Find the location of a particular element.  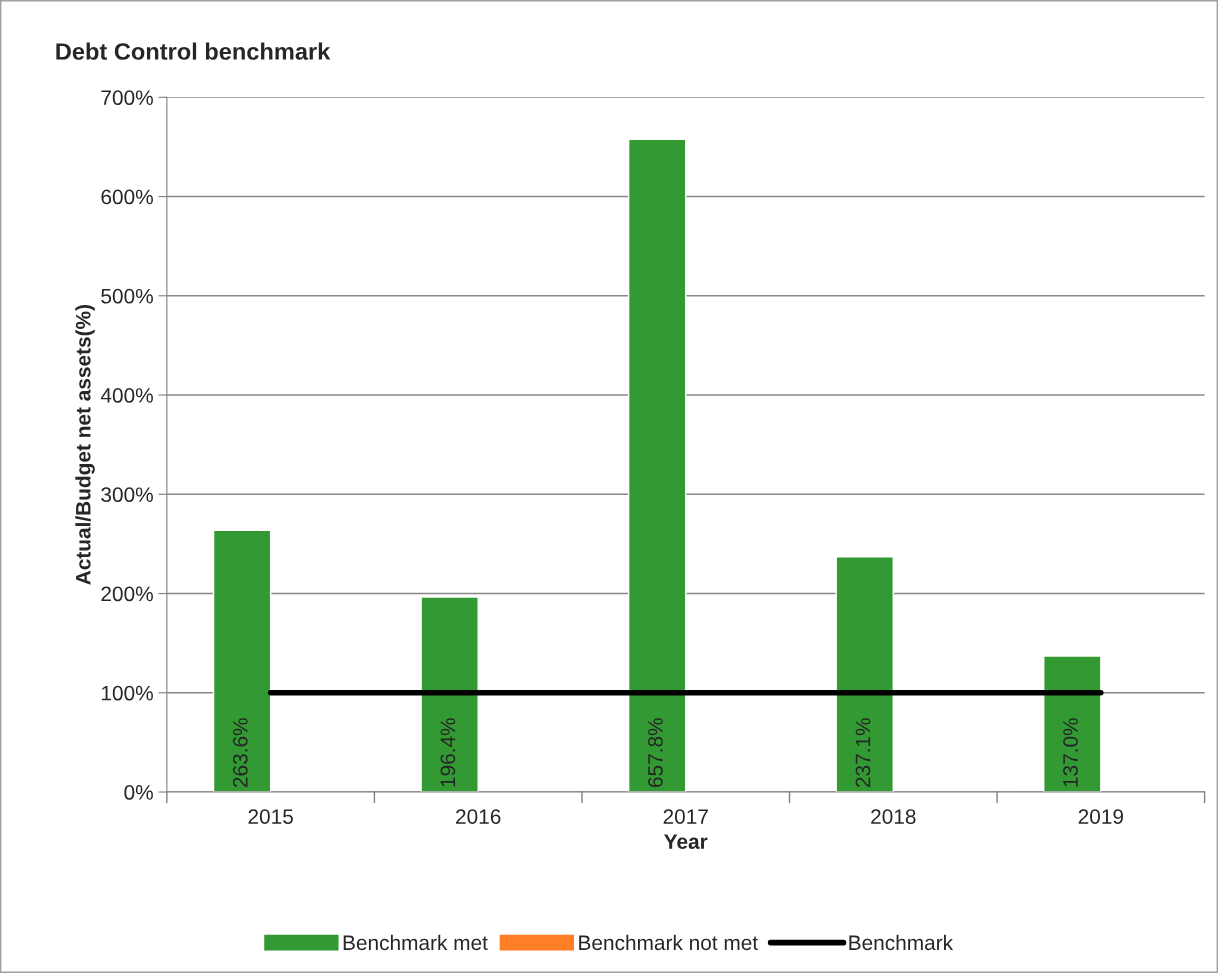

y-tick-label: 200% is located at coordinates (127, 594).